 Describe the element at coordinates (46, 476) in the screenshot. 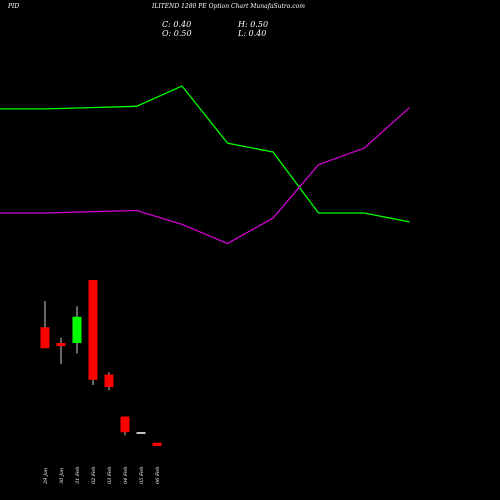

I see `date-label: 29 Jan` at that location.